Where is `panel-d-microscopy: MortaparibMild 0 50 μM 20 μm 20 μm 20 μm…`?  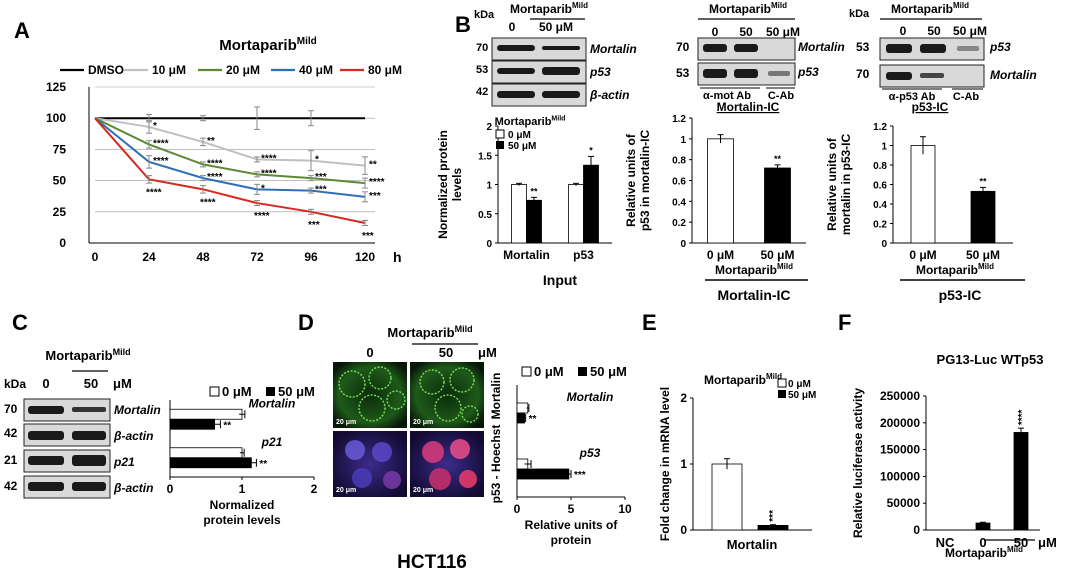 panel-d-microscopy: MortaparibMild 0 50 μM 20 μm 20 μm 20 μm… is located at coordinates (418, 413).